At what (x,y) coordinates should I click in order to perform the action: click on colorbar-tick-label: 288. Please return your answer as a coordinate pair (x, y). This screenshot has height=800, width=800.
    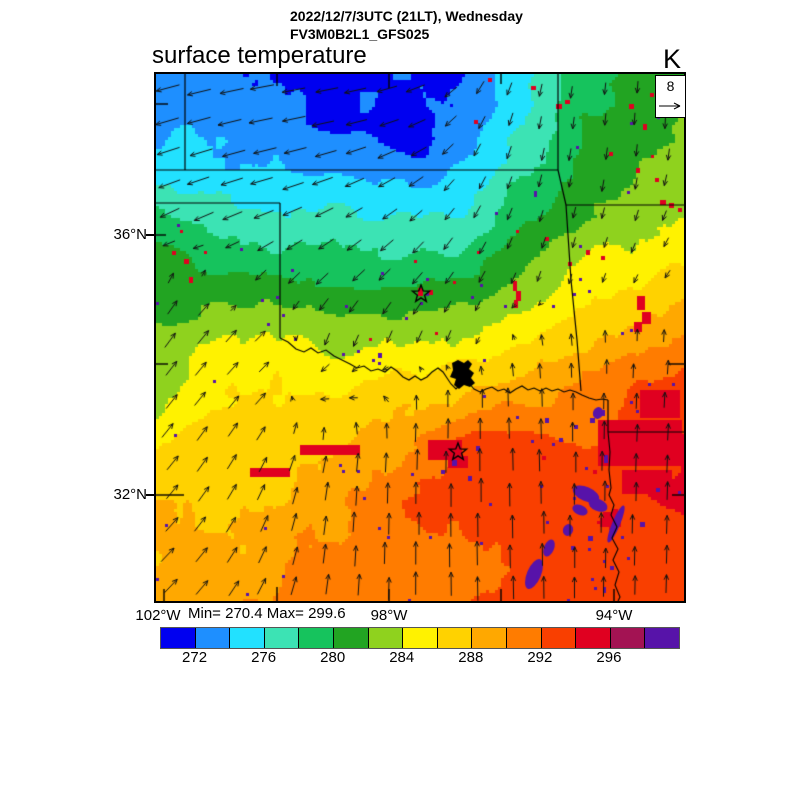
    Looking at the image, I should click on (471, 657).